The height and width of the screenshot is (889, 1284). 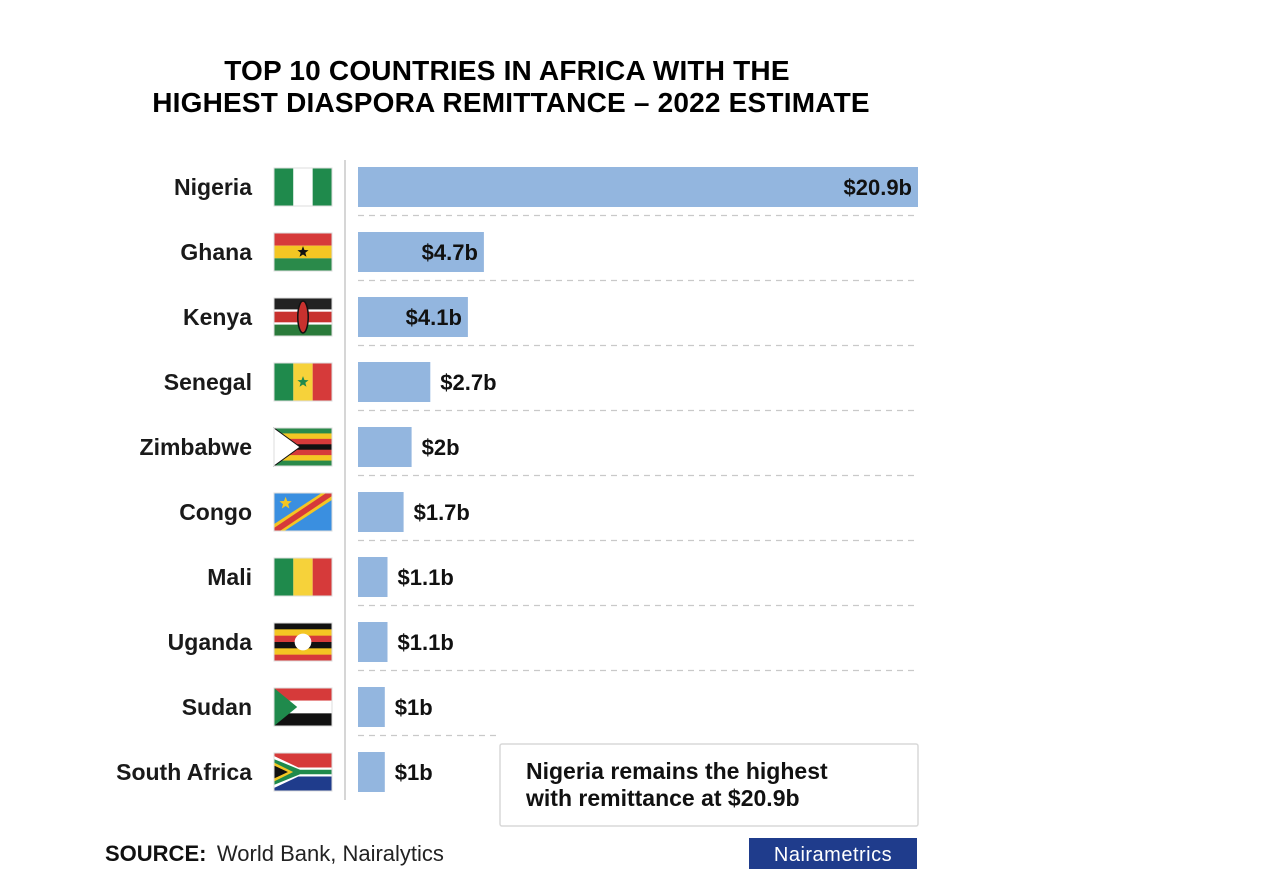 I want to click on bar-south-africa, so click(x=371, y=772).